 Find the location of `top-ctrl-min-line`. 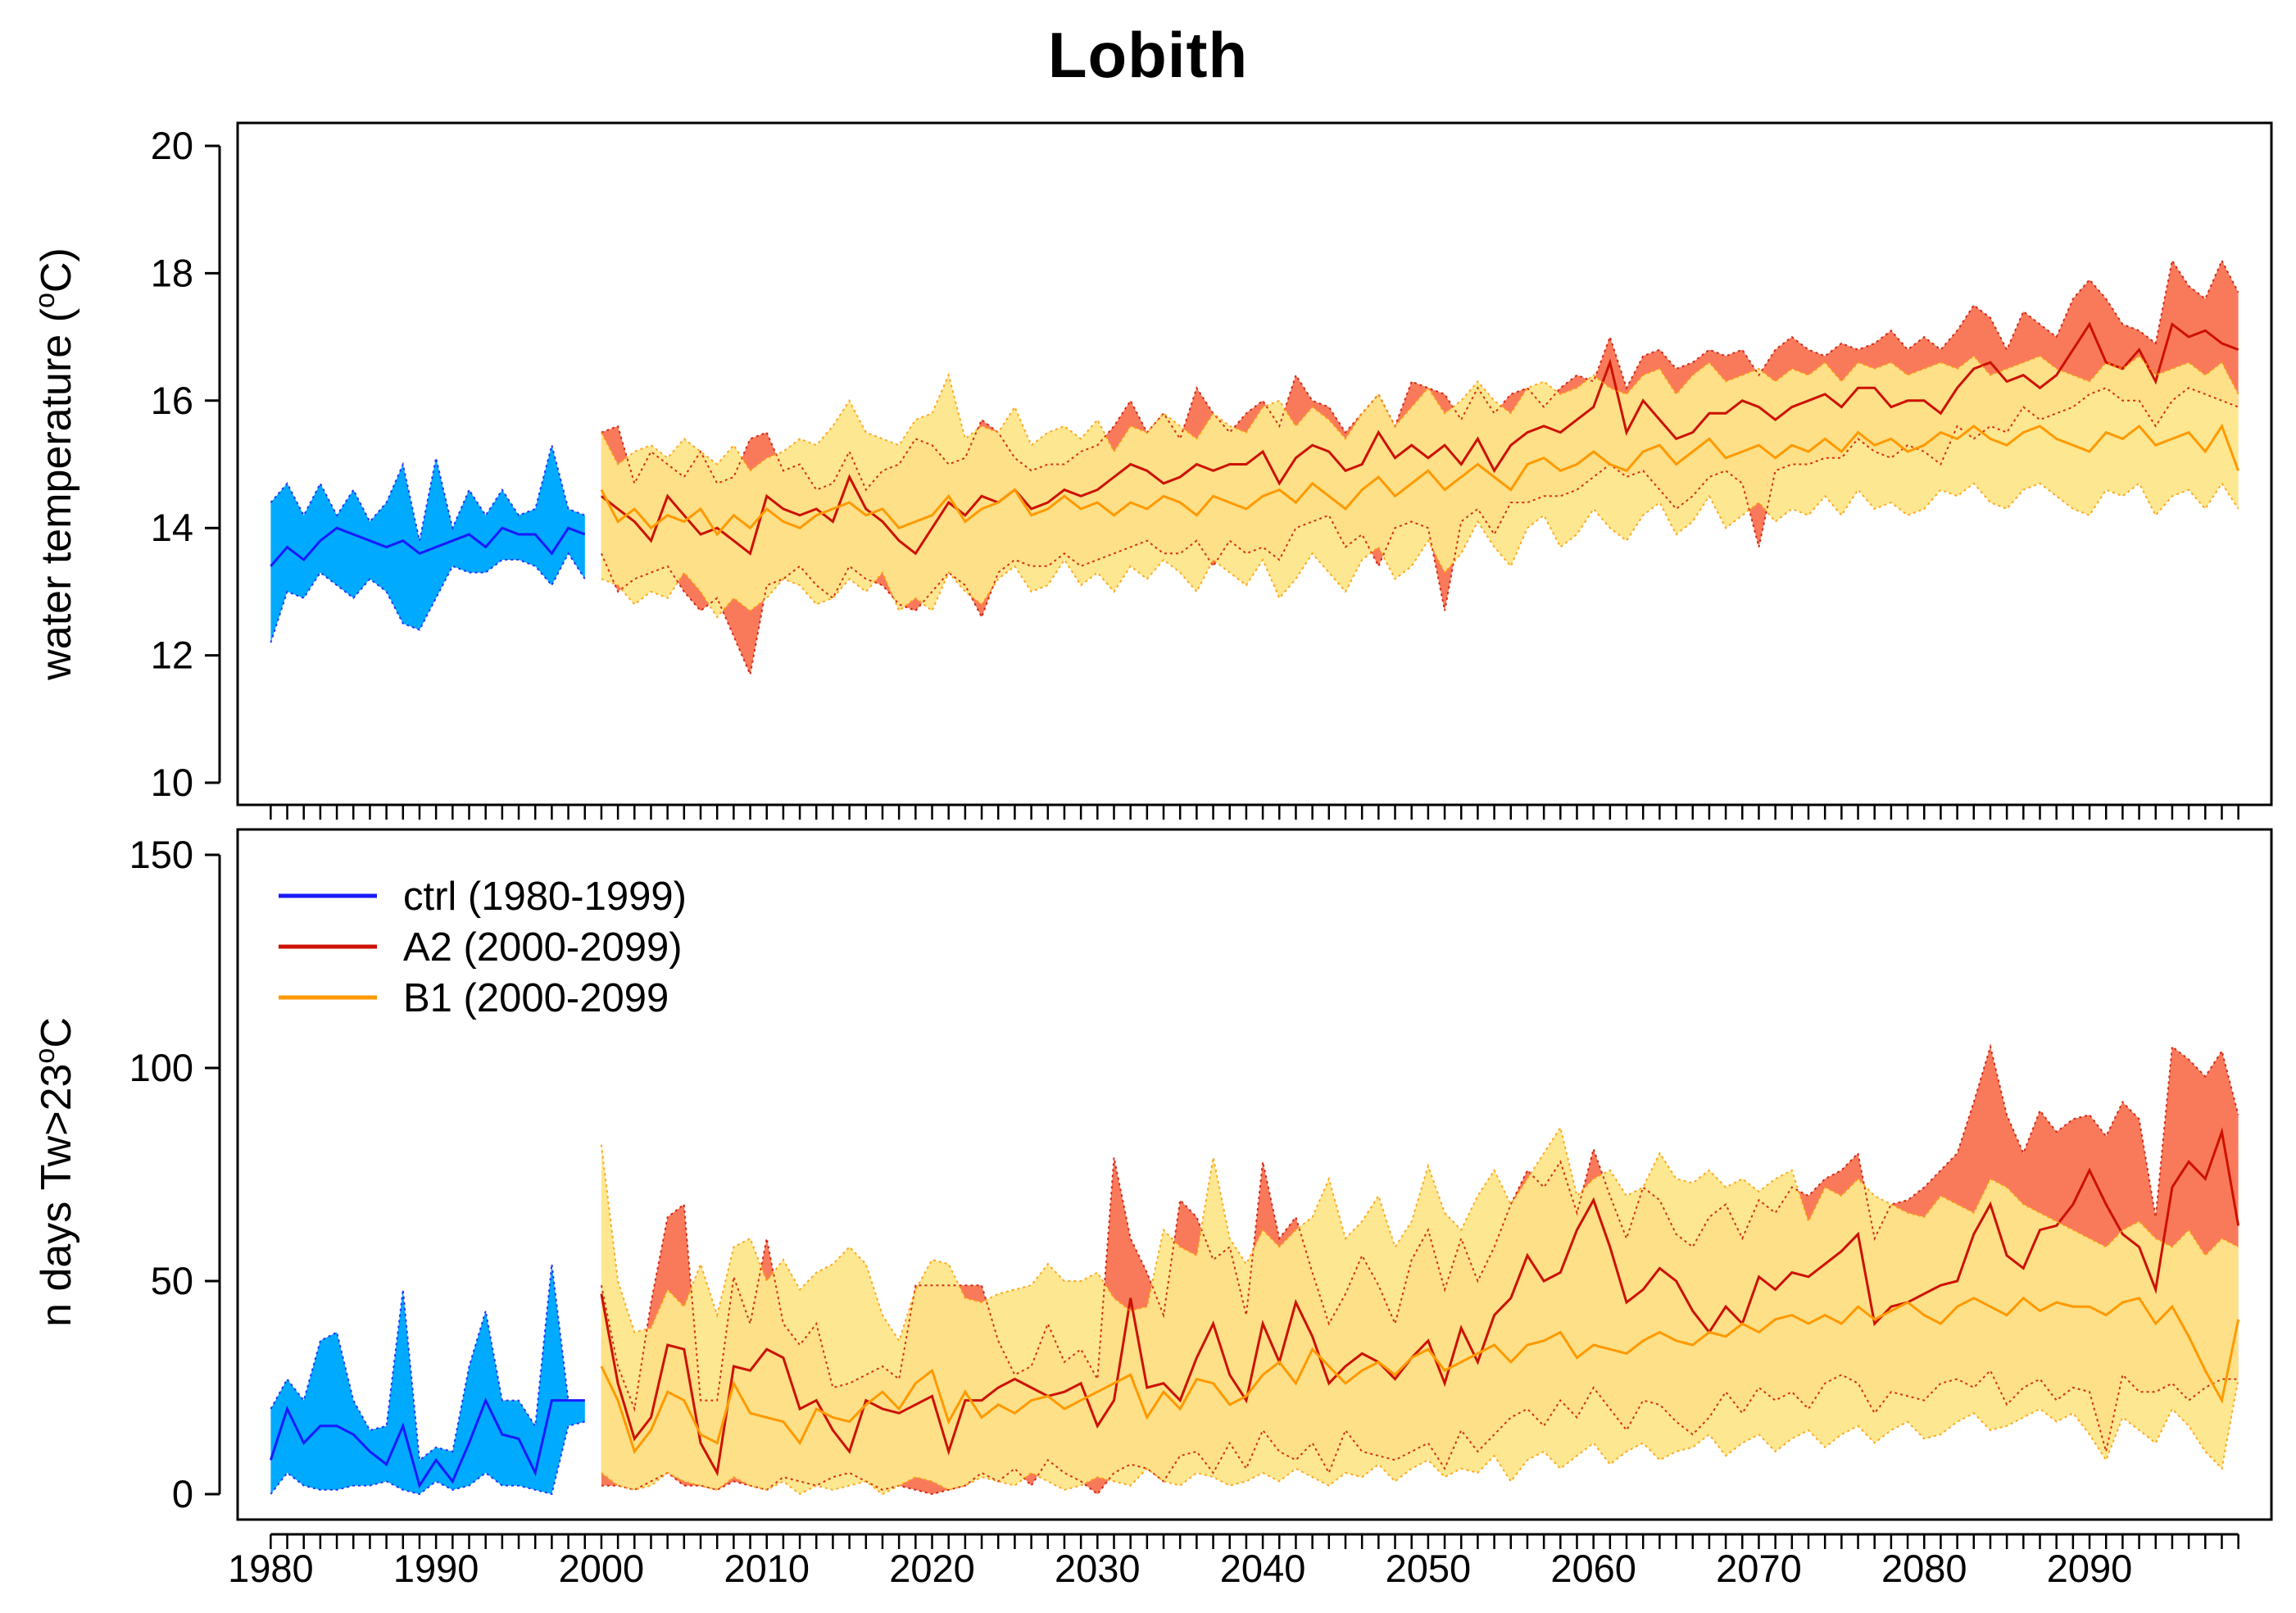

top-ctrl-min-line is located at coordinates (428, 597).